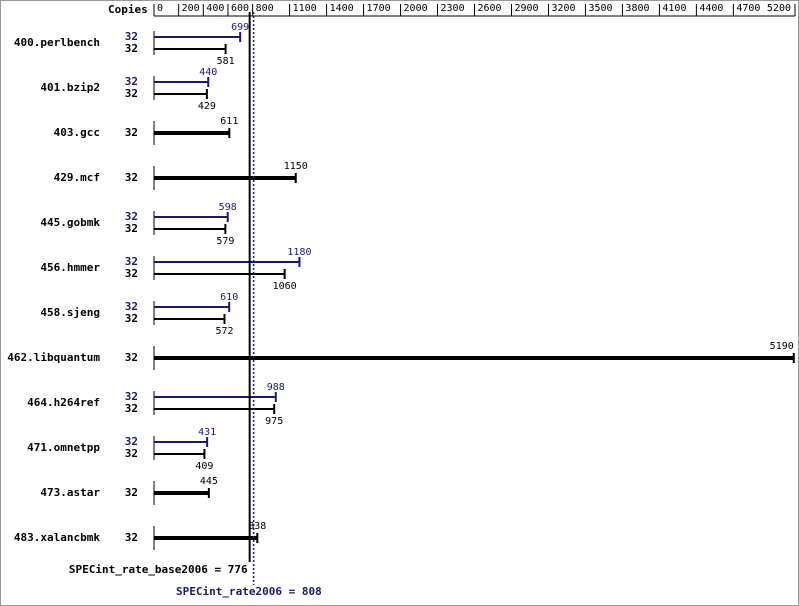  What do you see at coordinates (224, 331) in the screenshot?
I see `value-label: 572` at bounding box center [224, 331].